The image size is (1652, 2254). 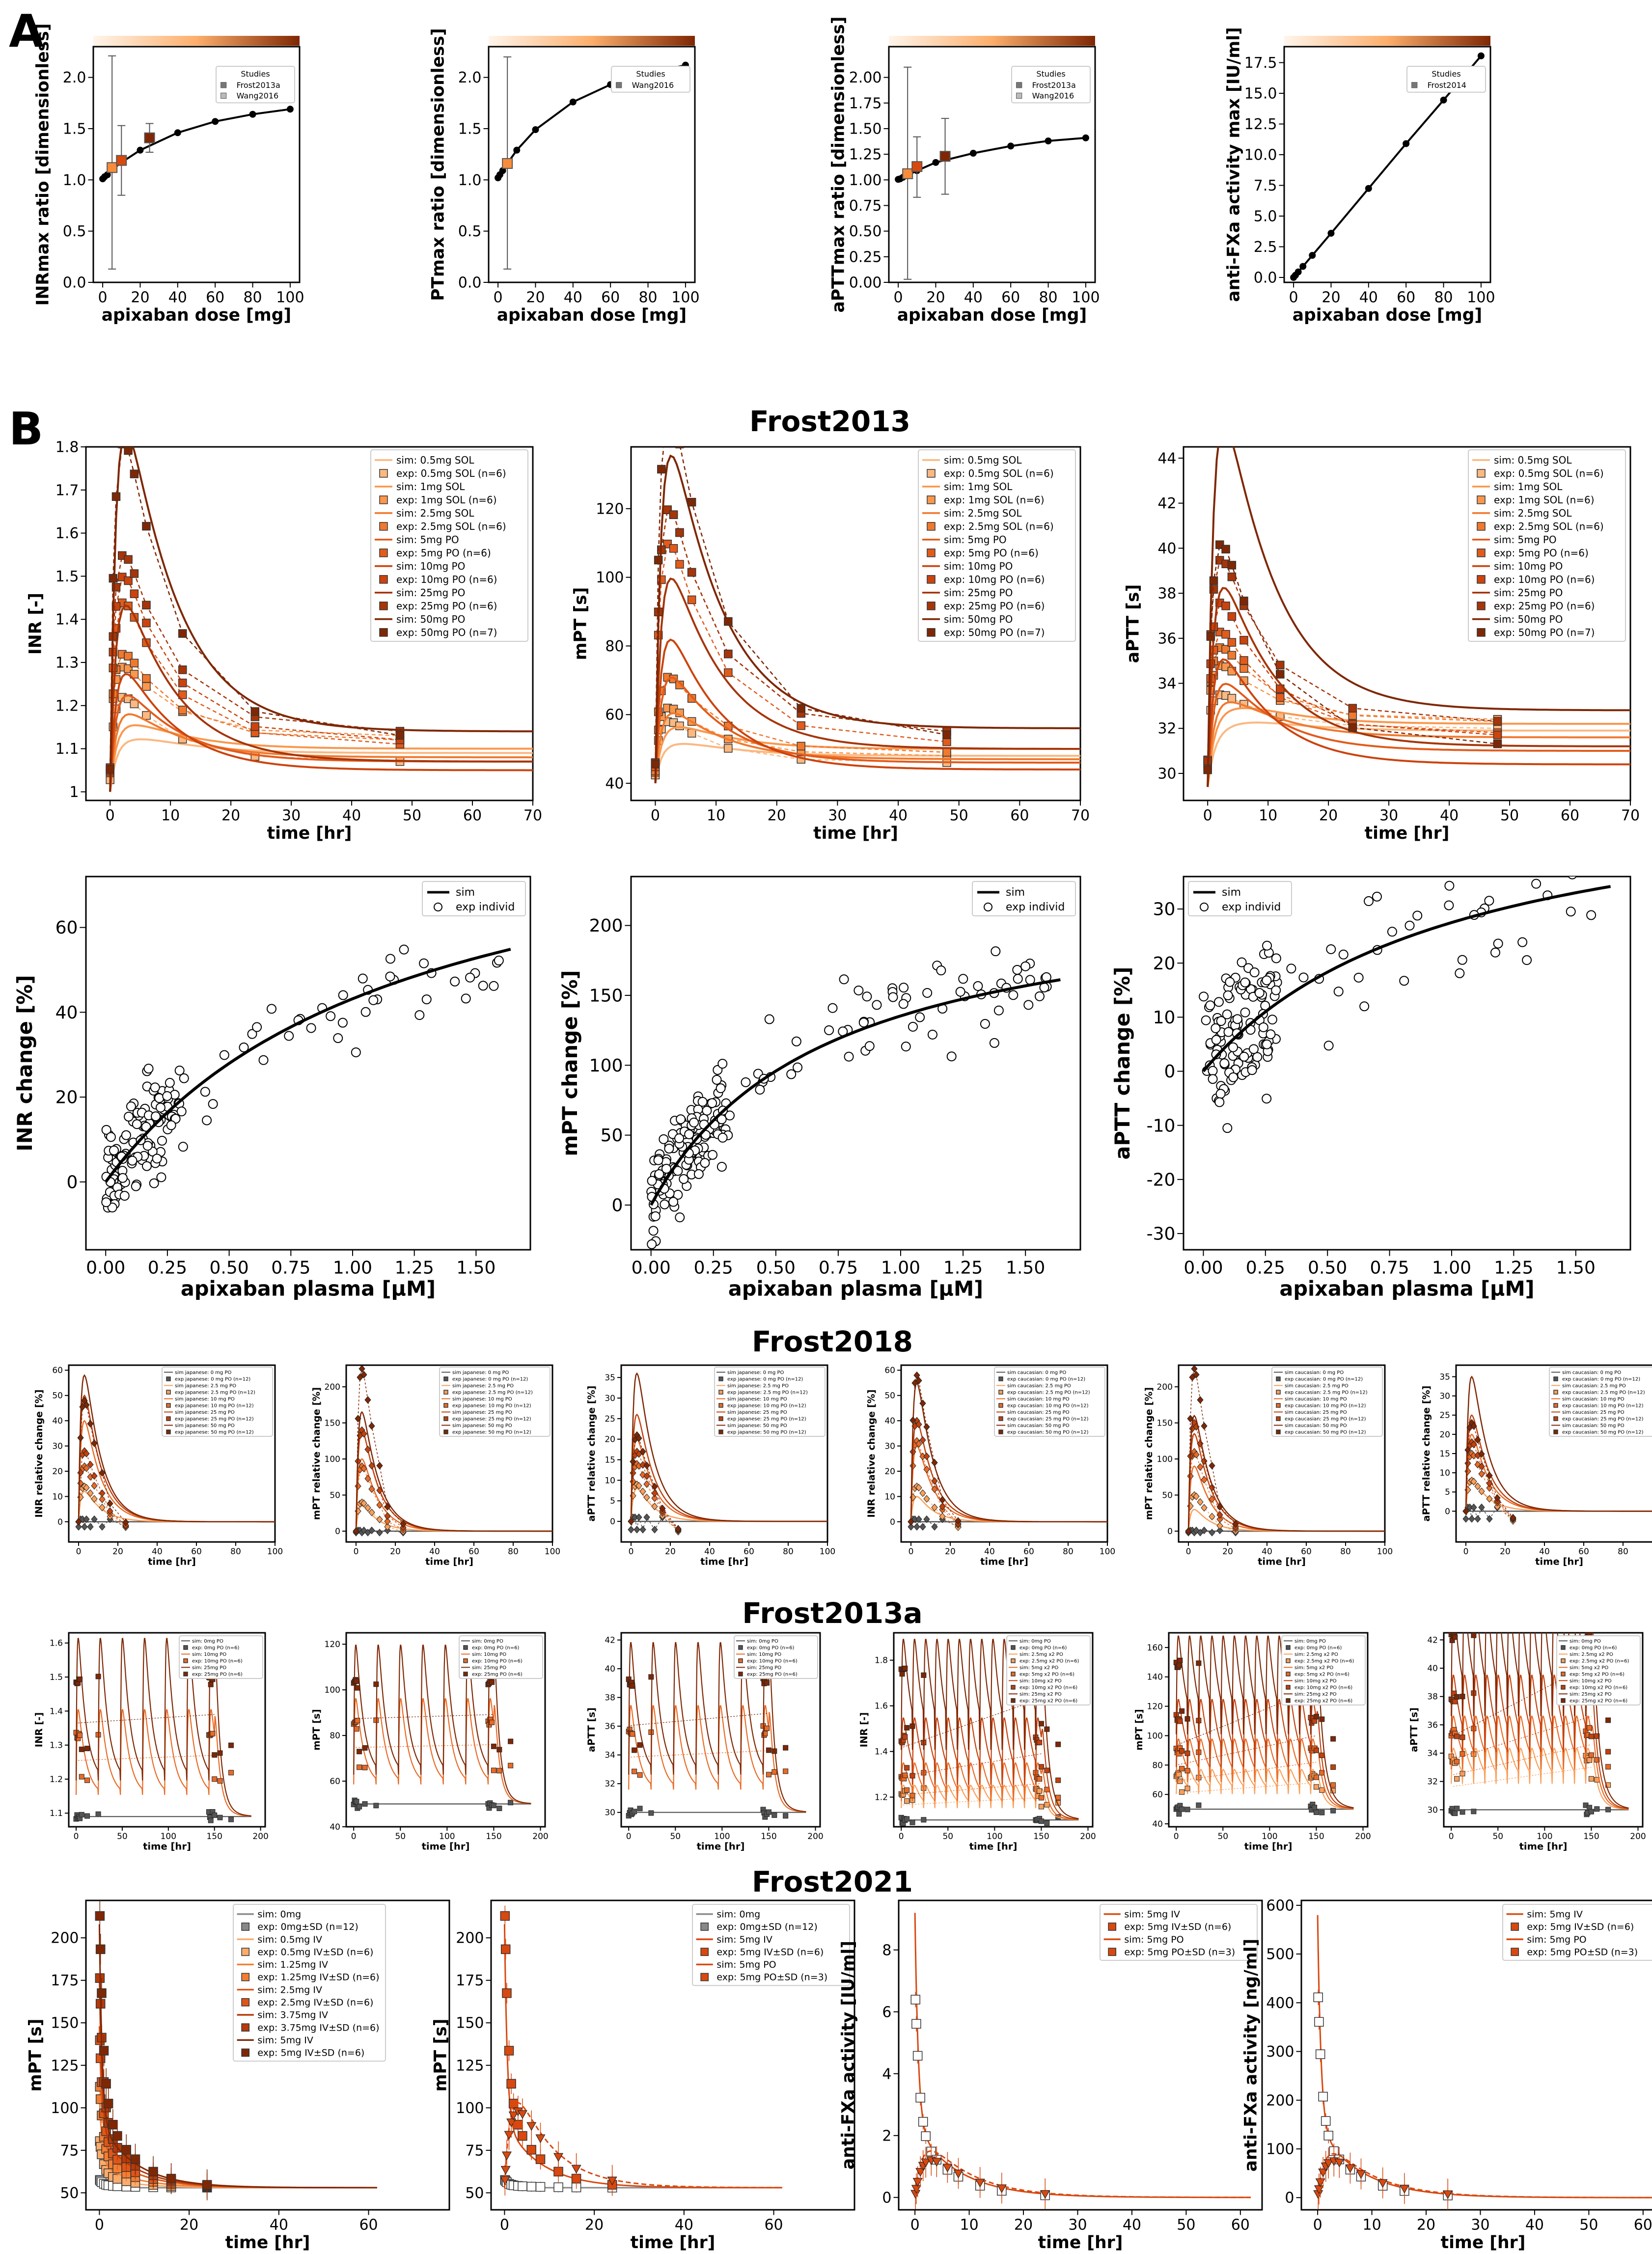 I want to click on legend-entry: sim: 5mg x2 PO, so click(x=1038, y=1668).